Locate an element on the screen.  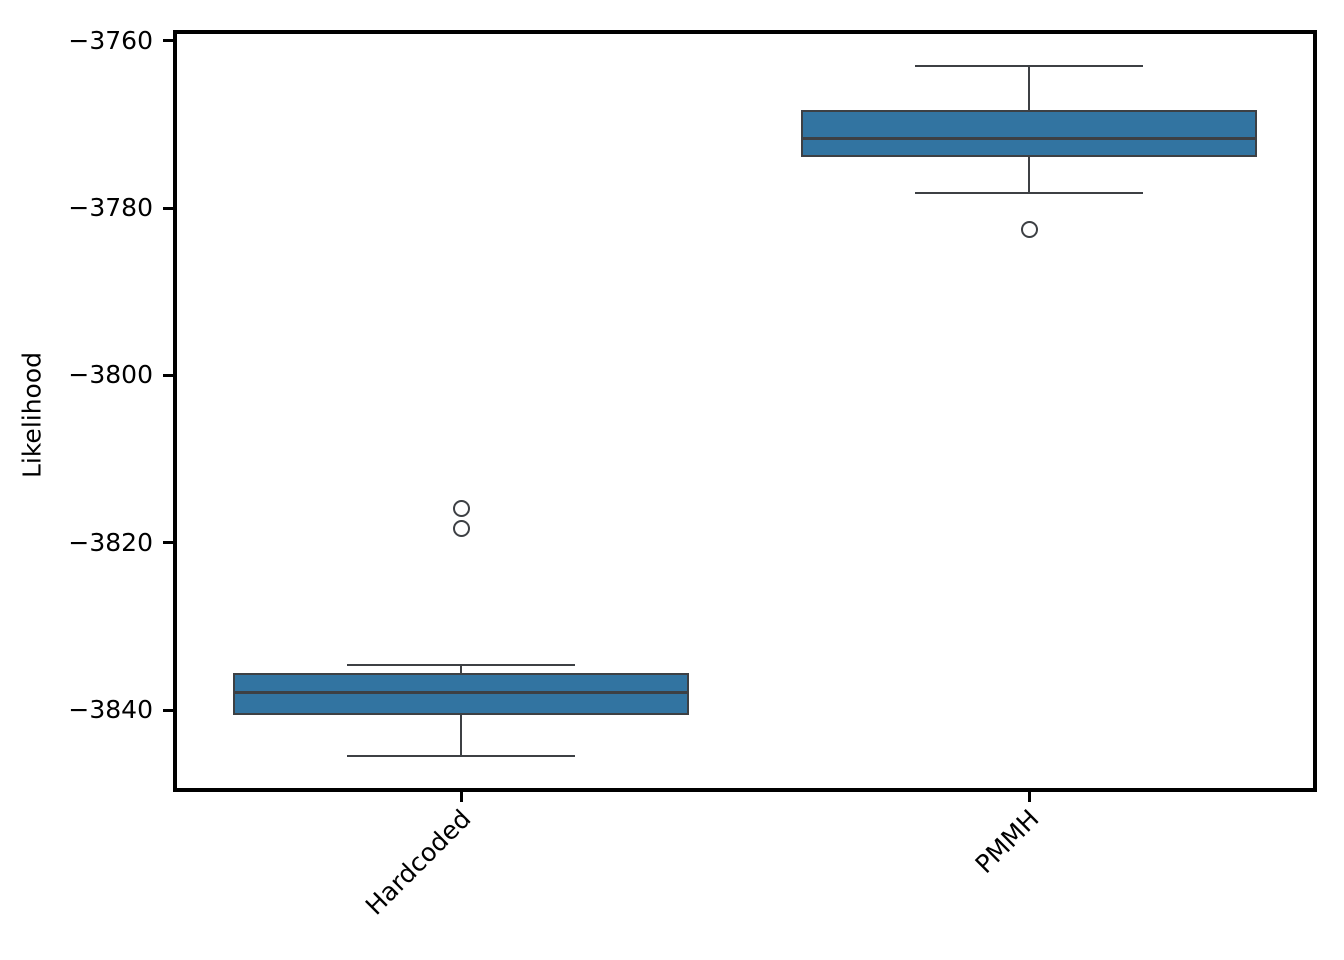
median-hardcoded is located at coordinates (461, 693).